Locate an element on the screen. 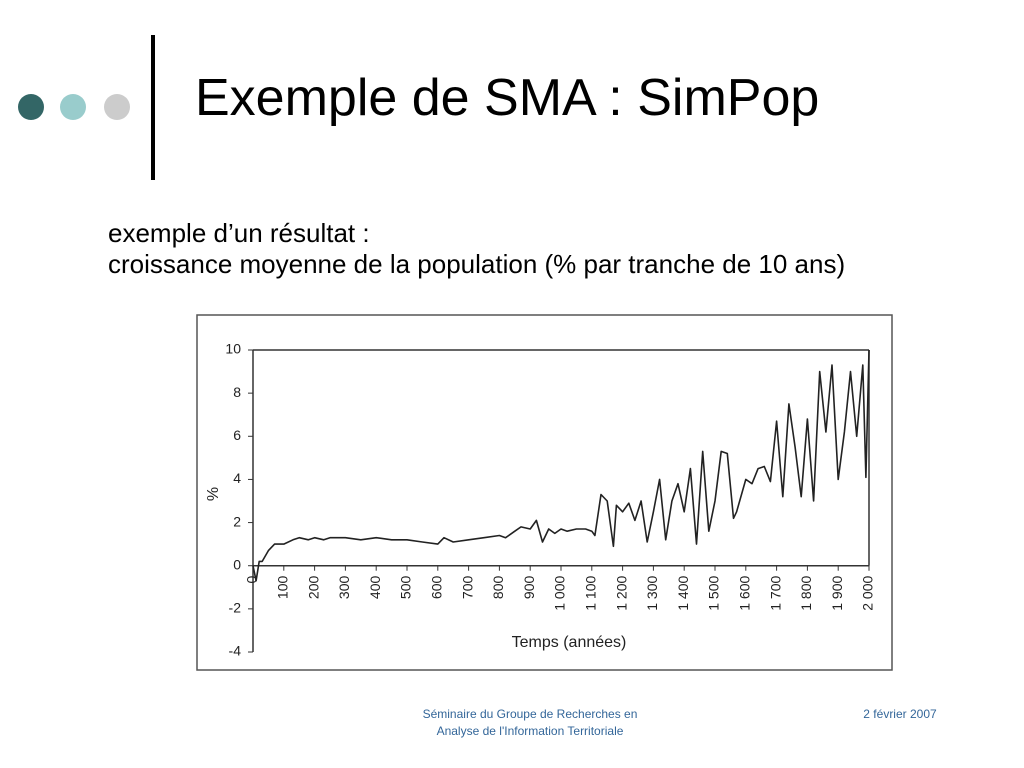 This screenshot has width=1024, height=768. x-tick-label: 1 900 is located at coordinates (837, 593).